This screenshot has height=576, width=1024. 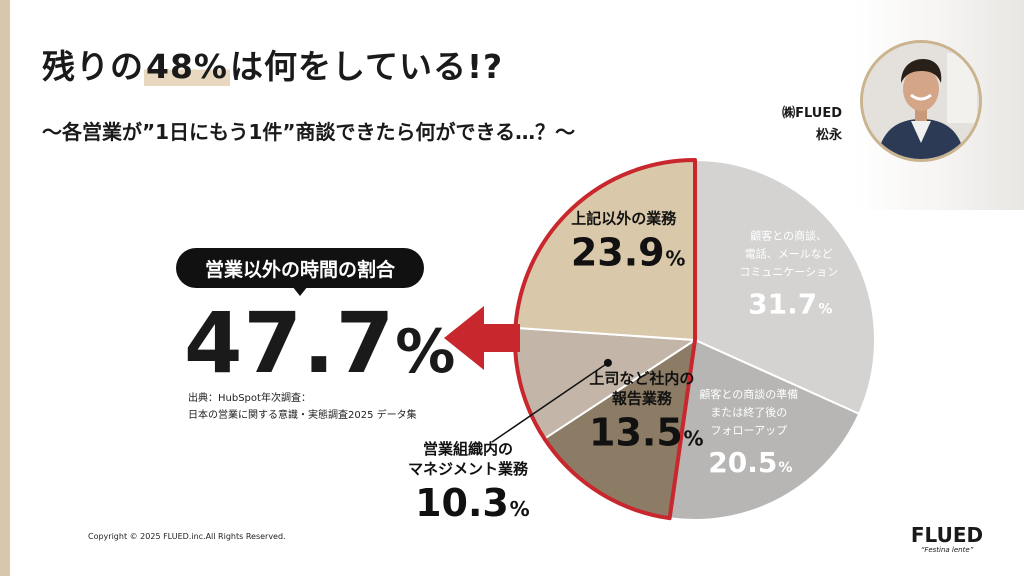 What do you see at coordinates (187, 66) in the screenshot?
I see `title-highlight: 48%` at bounding box center [187, 66].